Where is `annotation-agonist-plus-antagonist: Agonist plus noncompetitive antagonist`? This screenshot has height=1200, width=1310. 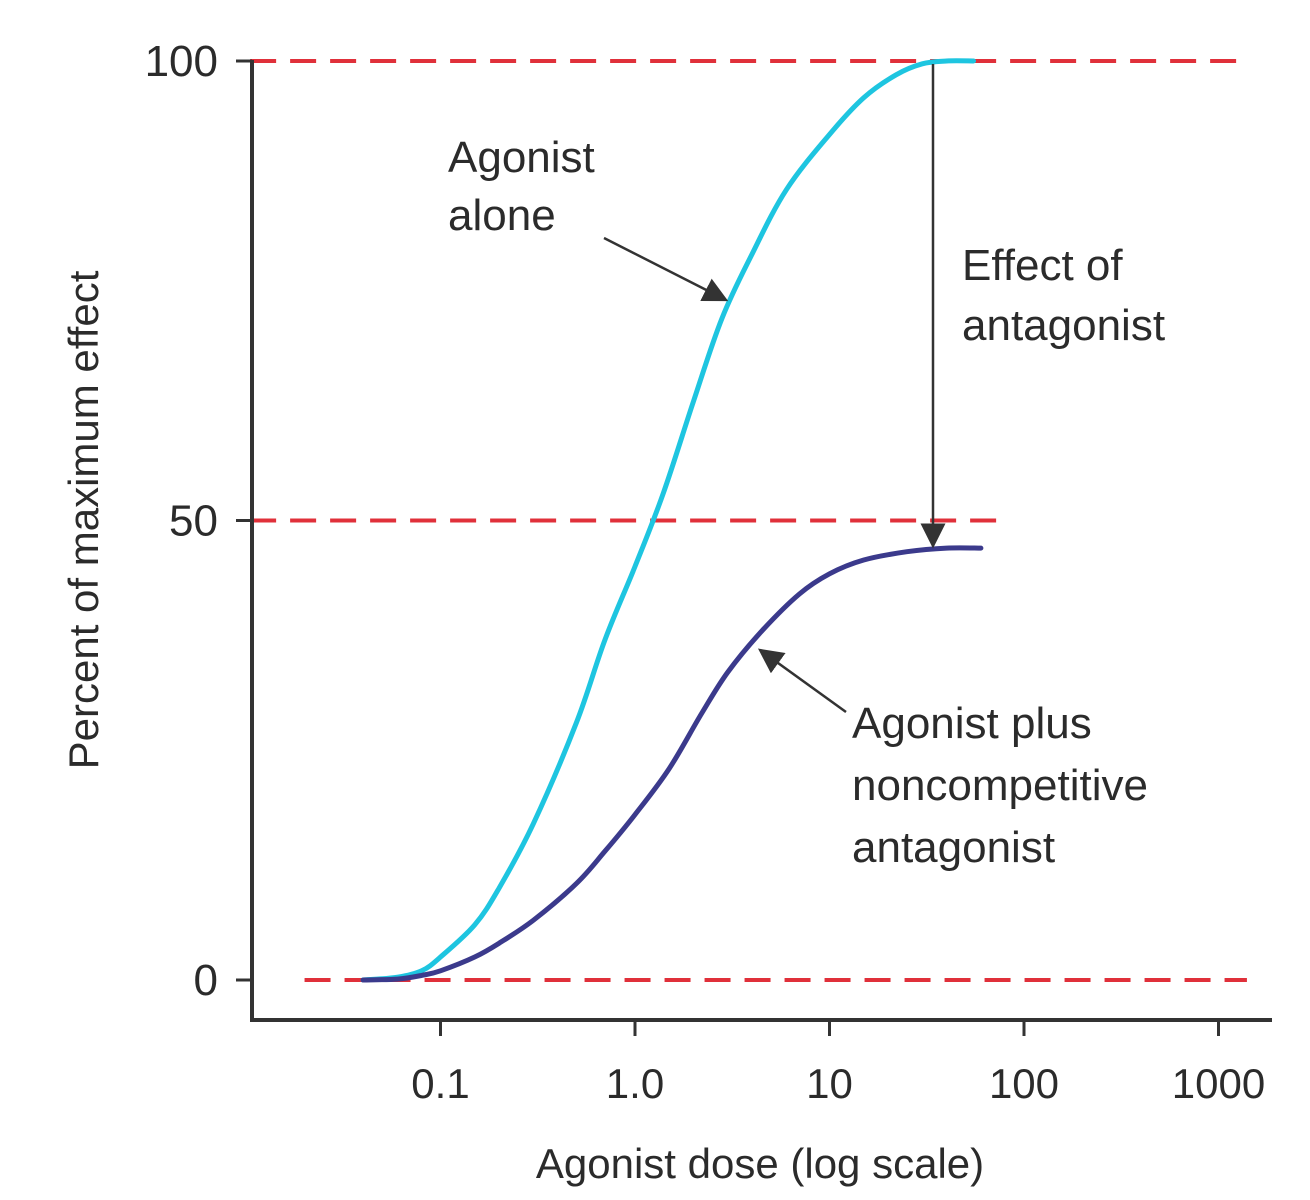
annotation-agonist-plus-antagonist: Agonist plus noncompetitive antagonist is located at coordinates (1006, 785).